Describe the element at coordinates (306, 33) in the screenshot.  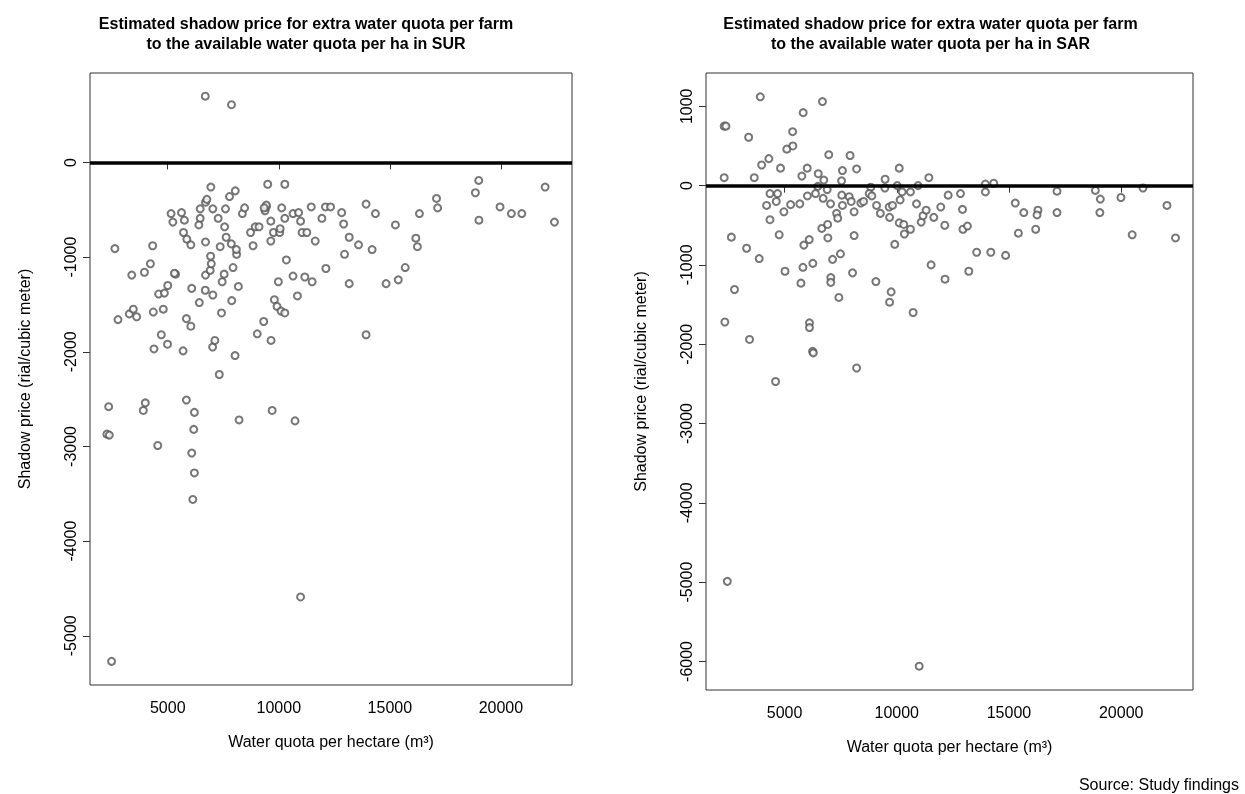
I see `chart-title: Estimated shadow price for extra water quota per farm to the available water quota per ha in SUR` at that location.